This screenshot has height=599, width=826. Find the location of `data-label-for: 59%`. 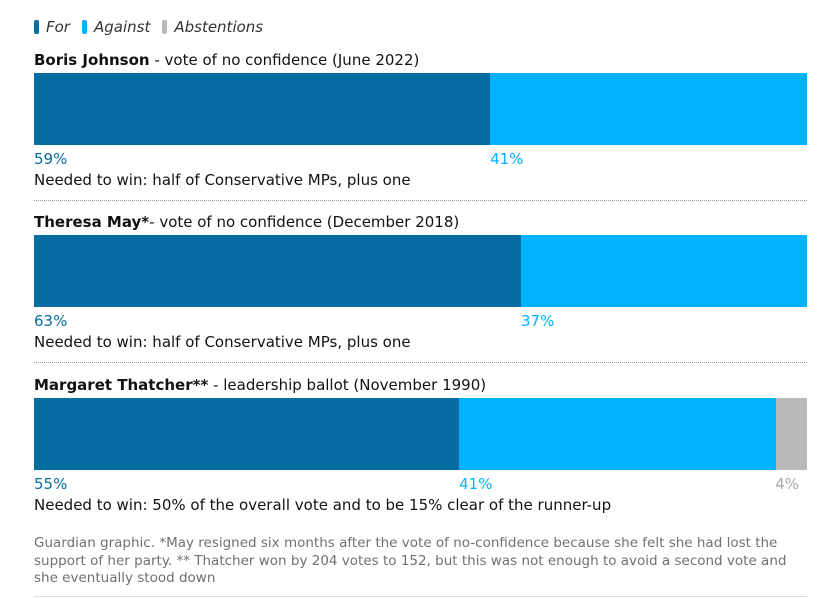

data-label-for: 59% is located at coordinates (51, 159).